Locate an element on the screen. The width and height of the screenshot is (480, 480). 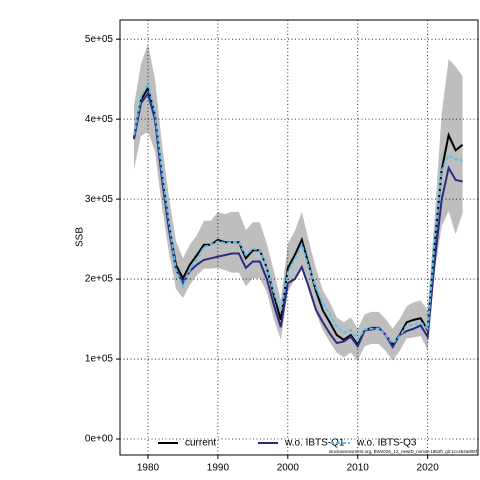
y-axis-label: SSB is located at coordinates (80, 237).